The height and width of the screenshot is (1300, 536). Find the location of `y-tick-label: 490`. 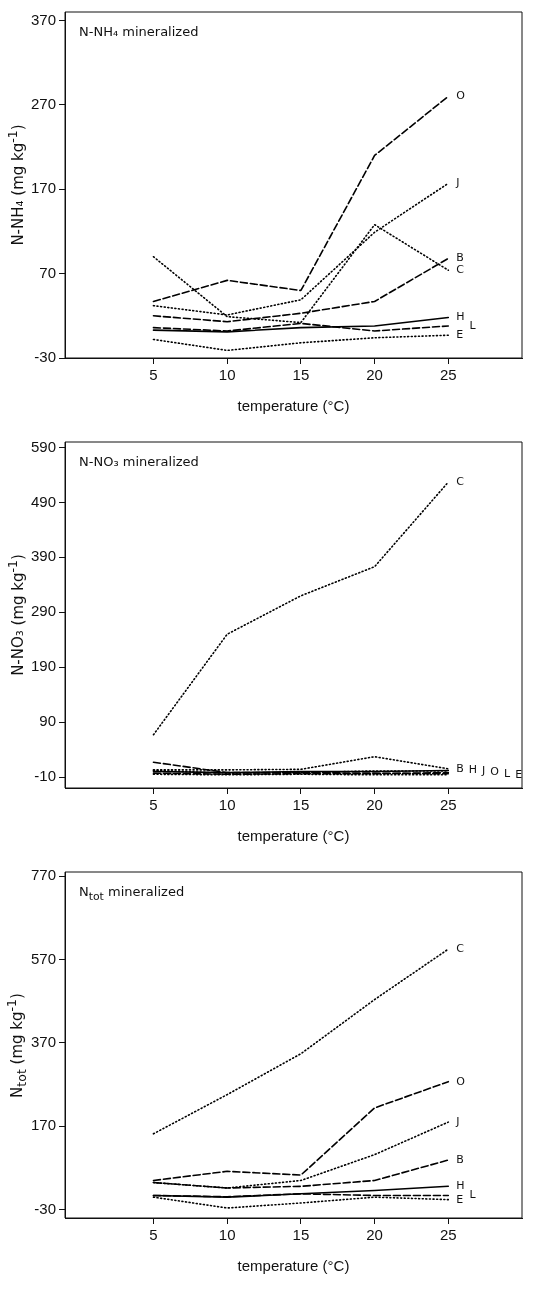

y-tick-label: 490 is located at coordinates (44, 501).